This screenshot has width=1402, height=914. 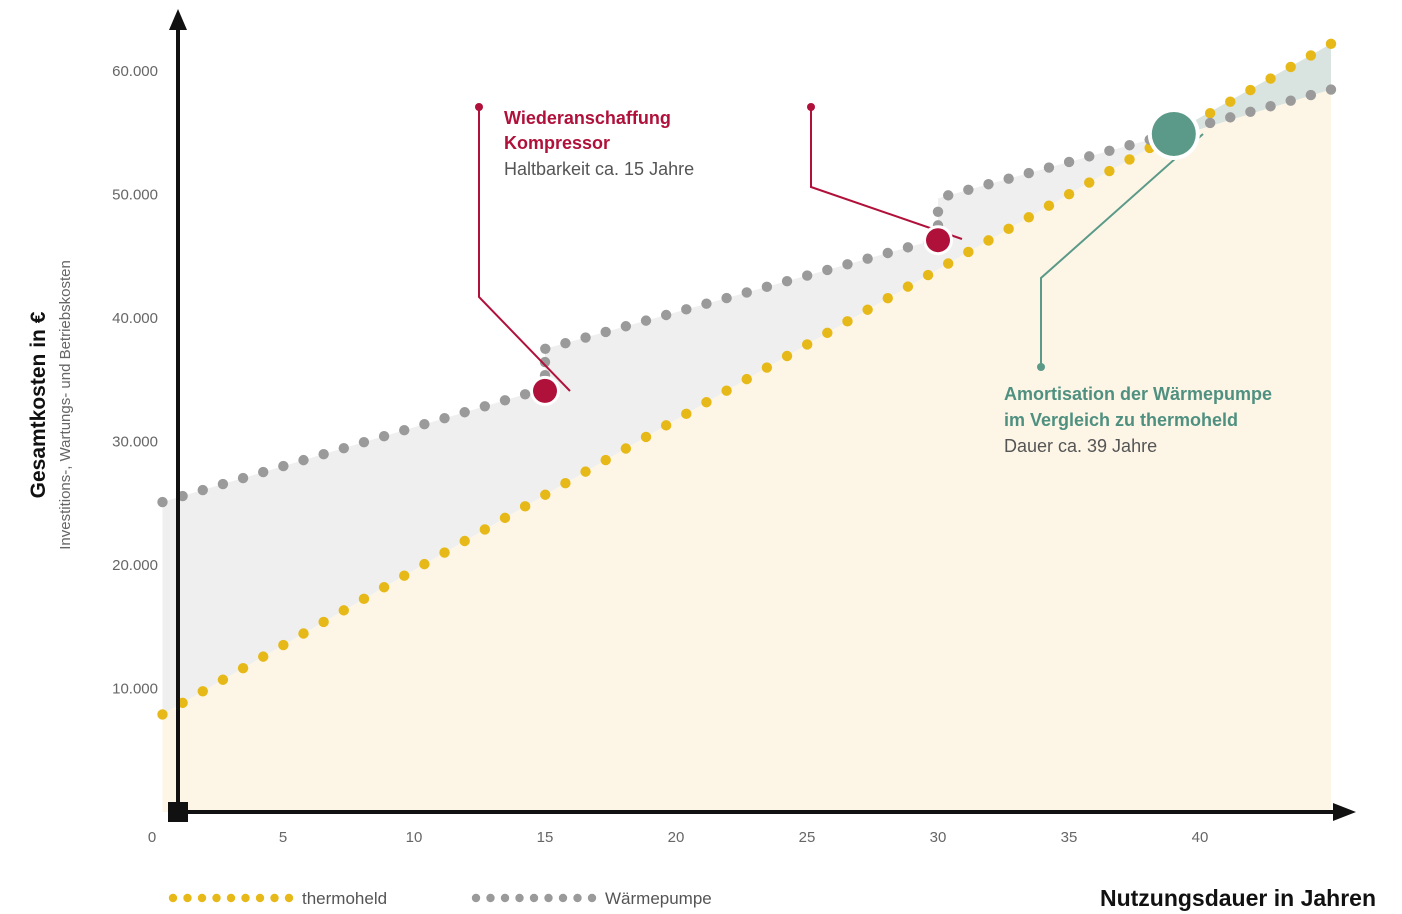 What do you see at coordinates (135, 195) in the screenshot?
I see `y-tick-label: 50.000` at bounding box center [135, 195].